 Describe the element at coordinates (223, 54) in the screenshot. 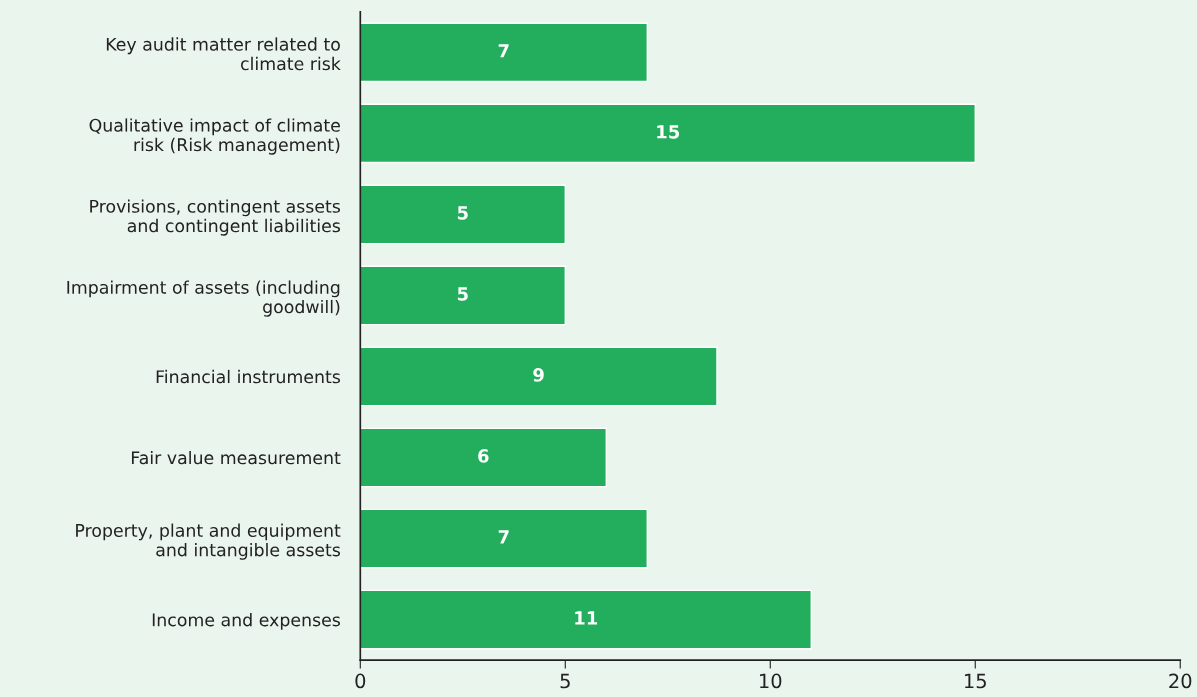

I see `y-tick-label: Key audit matter related to climate risk` at that location.